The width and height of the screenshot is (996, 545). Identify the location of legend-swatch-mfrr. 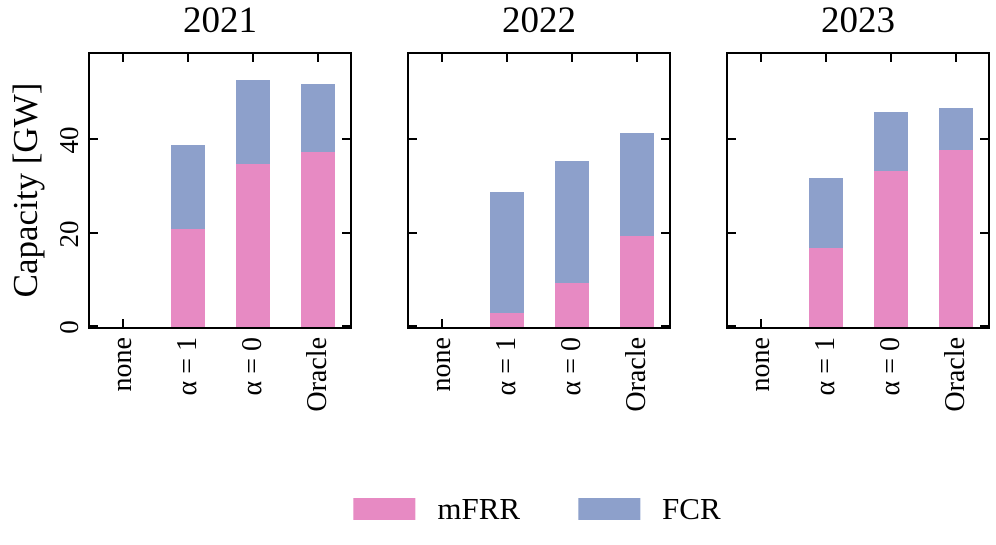
(384, 508).